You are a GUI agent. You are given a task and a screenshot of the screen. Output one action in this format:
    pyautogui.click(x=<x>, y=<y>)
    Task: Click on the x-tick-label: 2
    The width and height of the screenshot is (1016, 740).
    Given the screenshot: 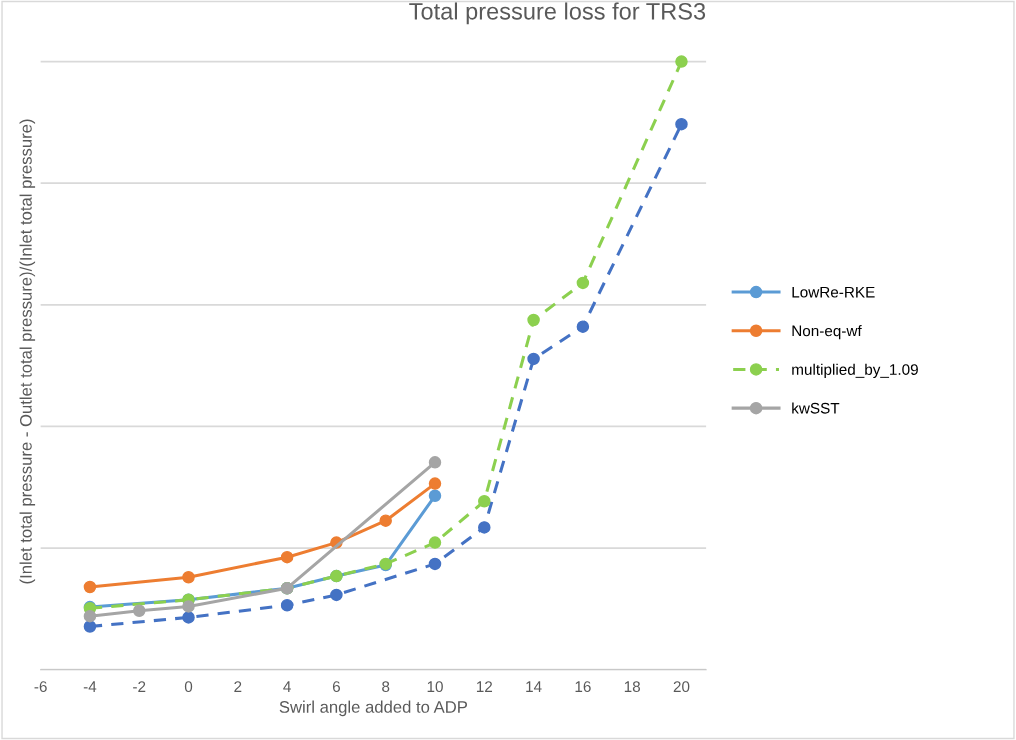 What is the action you would take?
    pyautogui.click(x=238, y=686)
    